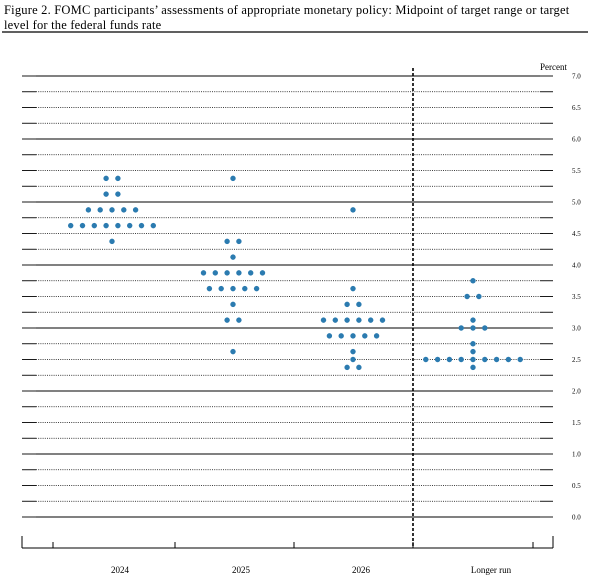 This screenshot has width=590, height=579. What do you see at coordinates (576, 77) in the screenshot?
I see `y-tick-label: 7.0` at bounding box center [576, 77].